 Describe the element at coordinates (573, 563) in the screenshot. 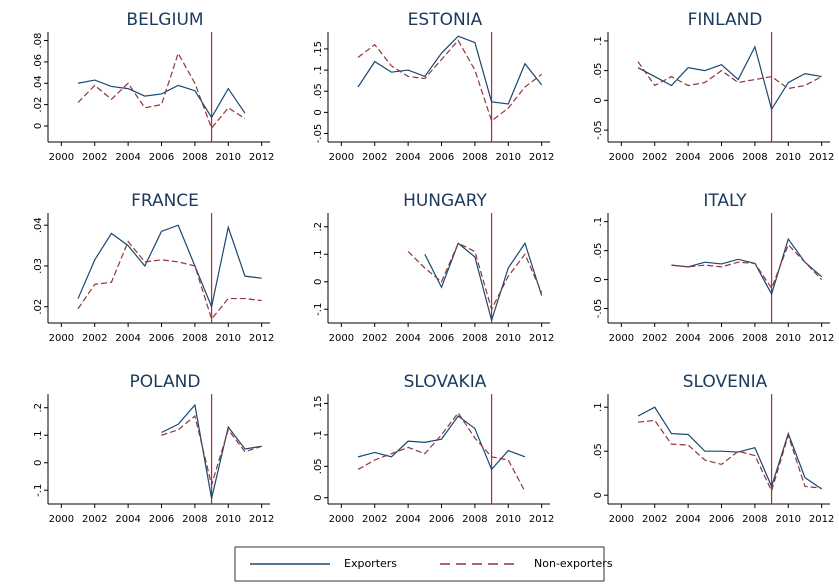

I see `legend-label: Non-exporters` at that location.